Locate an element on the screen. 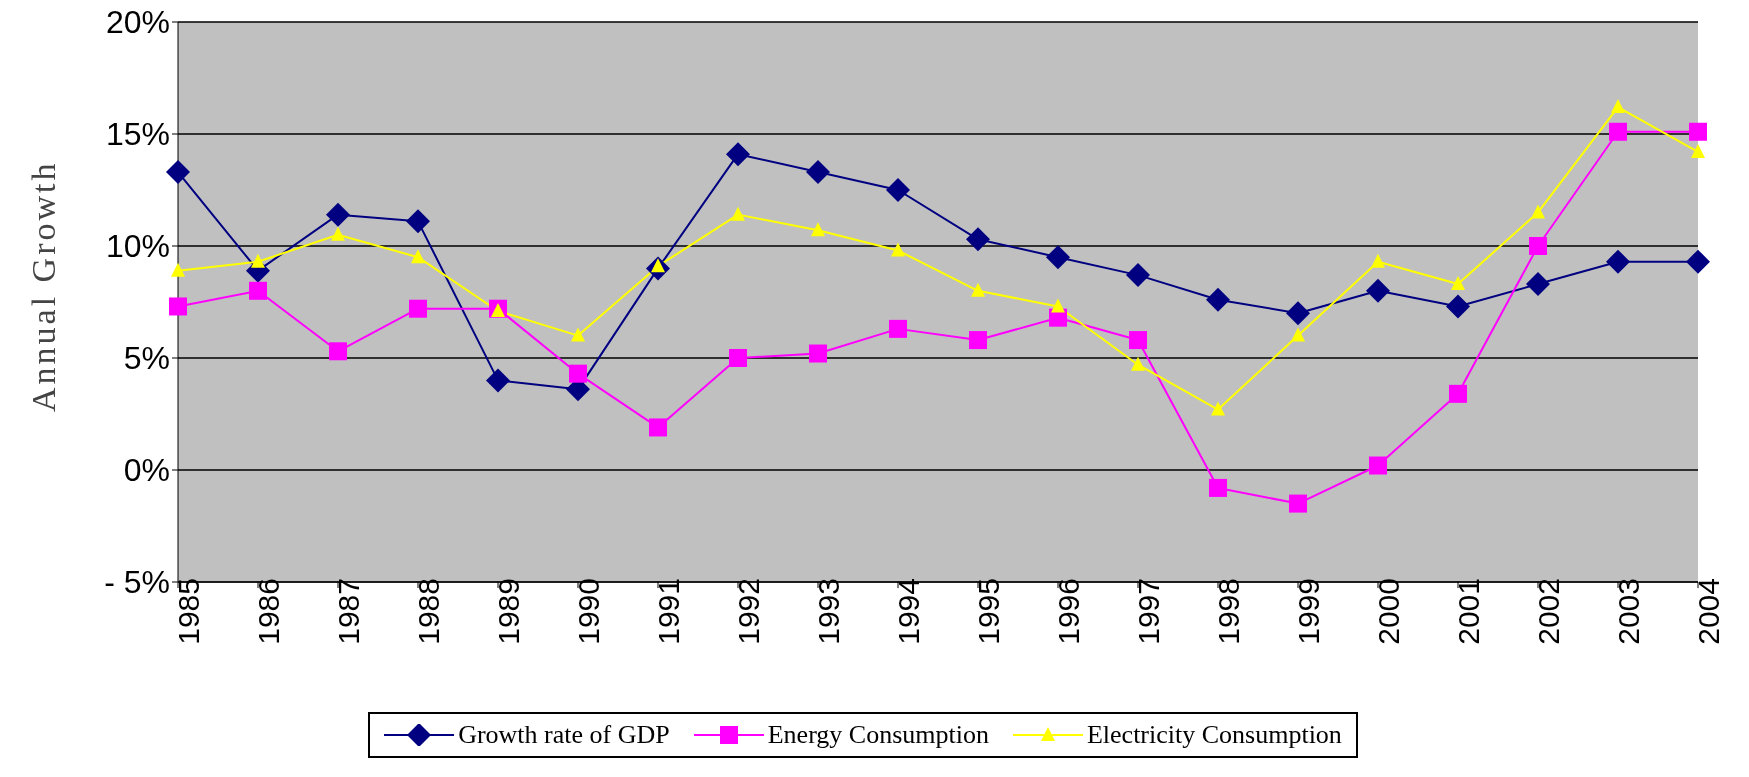 The height and width of the screenshot is (777, 1749). y-tick-label: - 5% is located at coordinates (137, 582).